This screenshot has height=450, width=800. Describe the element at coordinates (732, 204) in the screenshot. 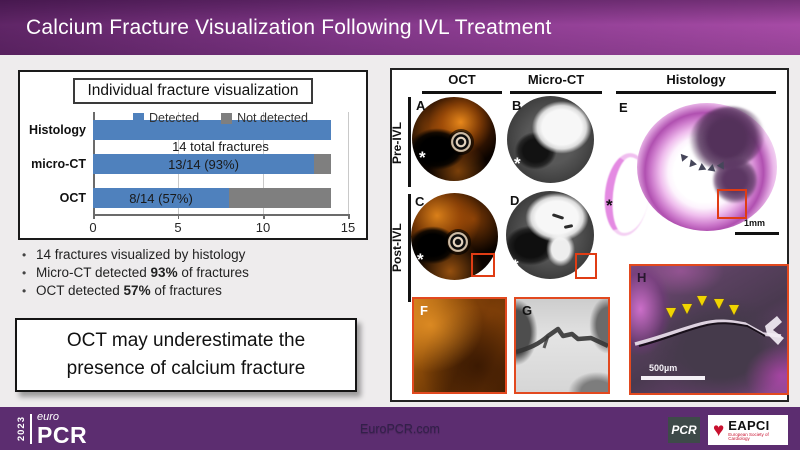

I see `fracture-highlight-box` at that location.